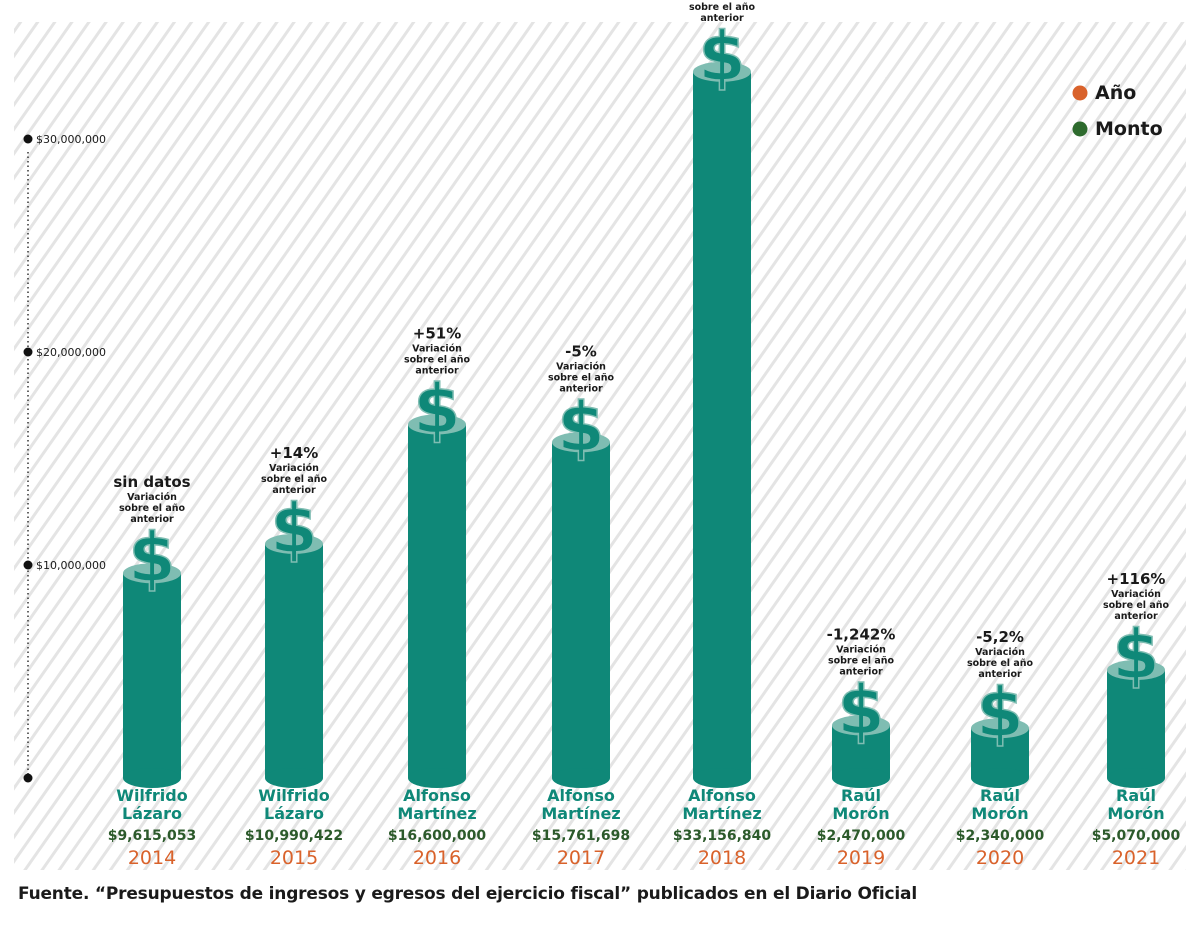 The height and width of the screenshot is (929, 1200). Describe the element at coordinates (71, 565) in the screenshot. I see `y-tick-label: $10,000,000` at that location.